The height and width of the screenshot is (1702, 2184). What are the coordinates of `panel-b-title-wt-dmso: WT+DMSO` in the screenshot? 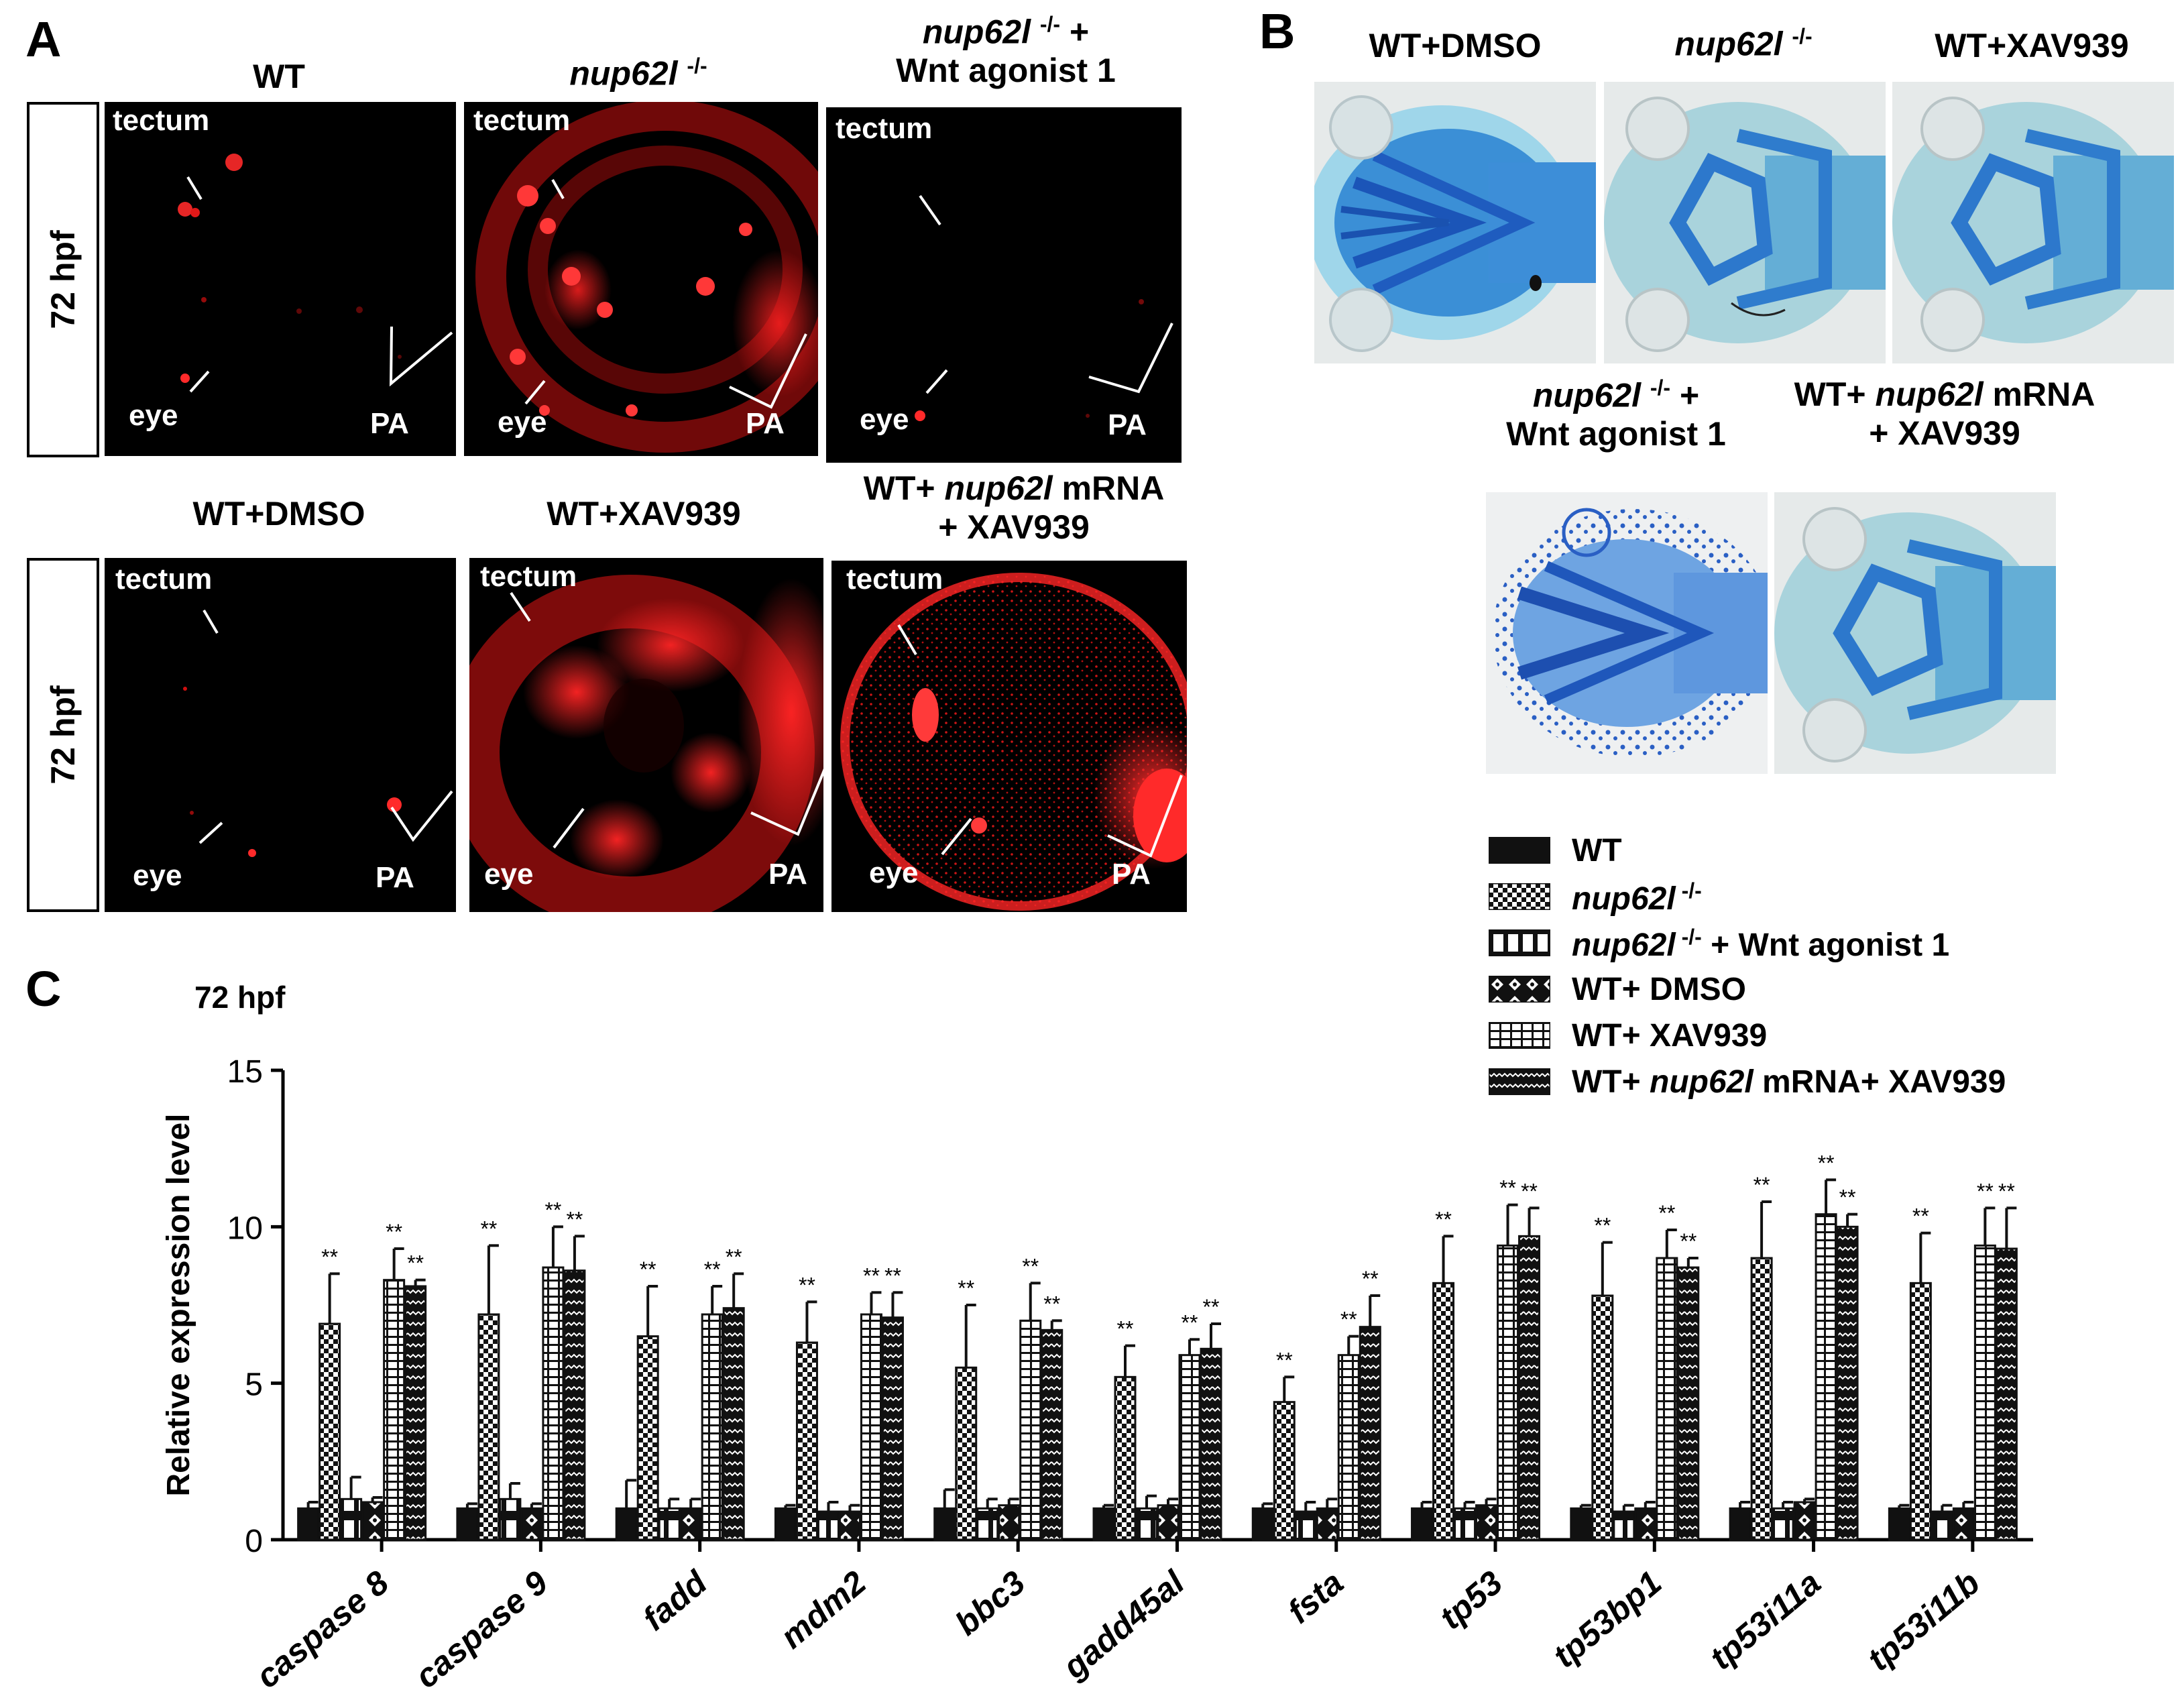 It's located at (1455, 45).